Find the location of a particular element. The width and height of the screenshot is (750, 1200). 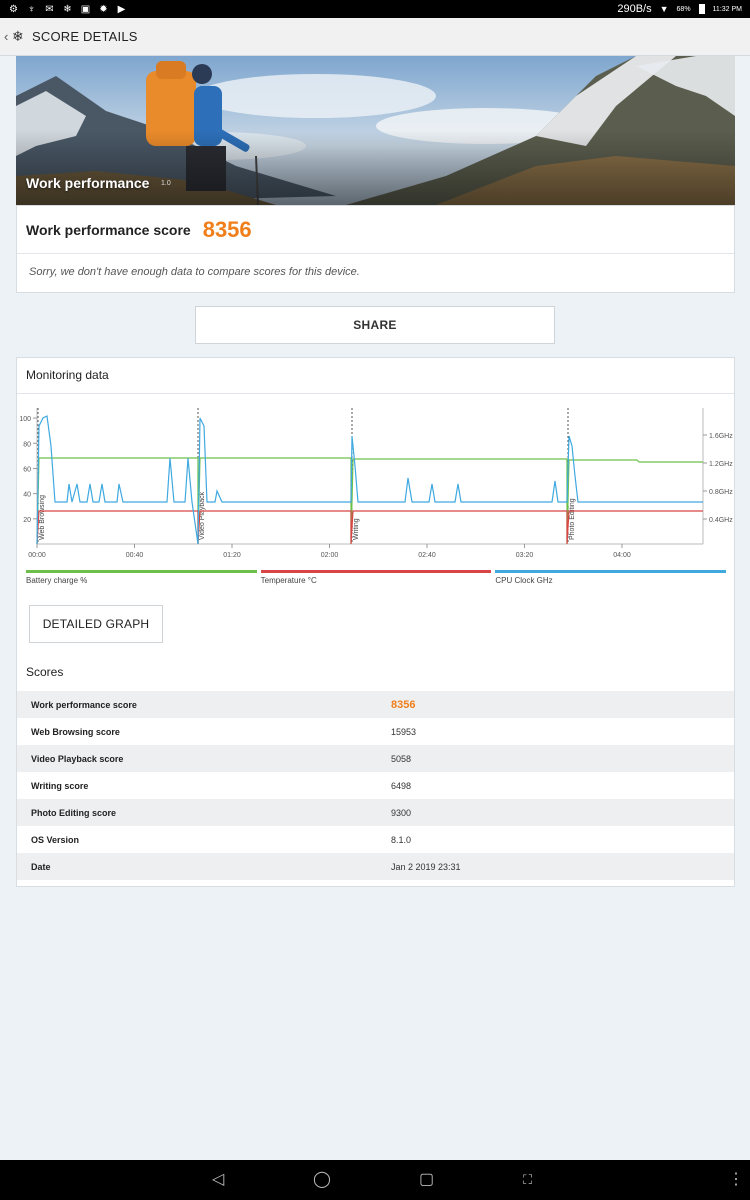

notification-icons: ⚙ ♆ ✉ ❄ ▣ ✹ ▶ is located at coordinates (67, 9).